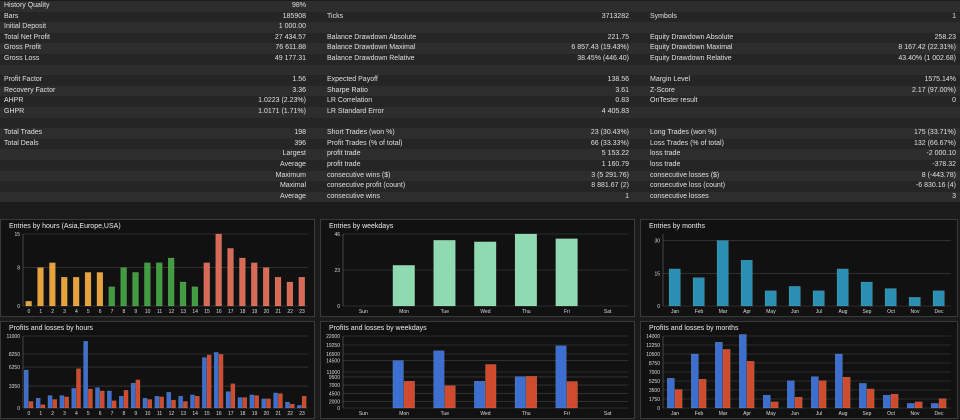 This screenshot has height=420, width=960. I want to click on x-tick-label: 14, so click(195, 312).